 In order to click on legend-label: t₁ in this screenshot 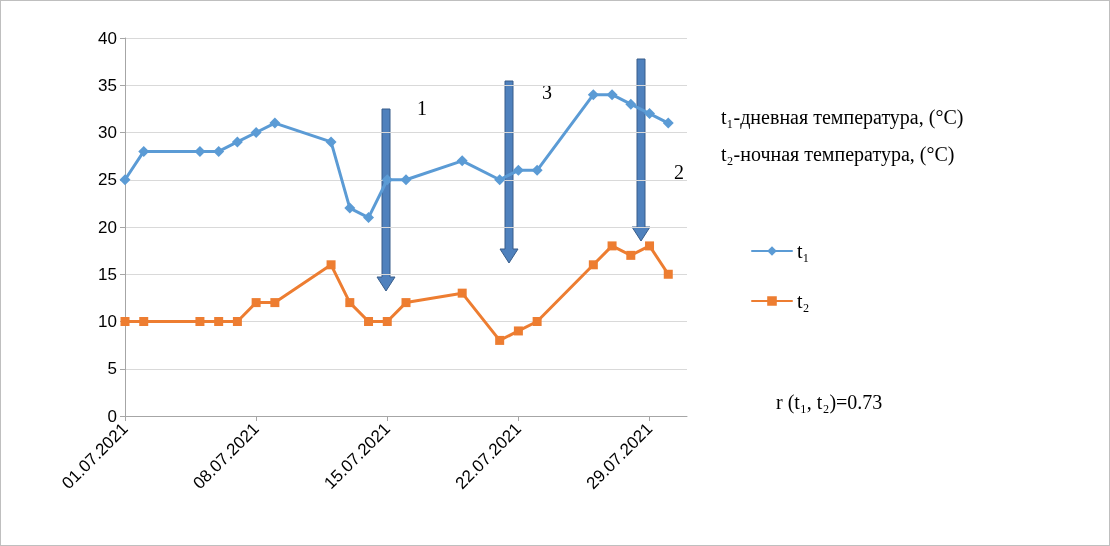, I will do `click(803, 251)`.